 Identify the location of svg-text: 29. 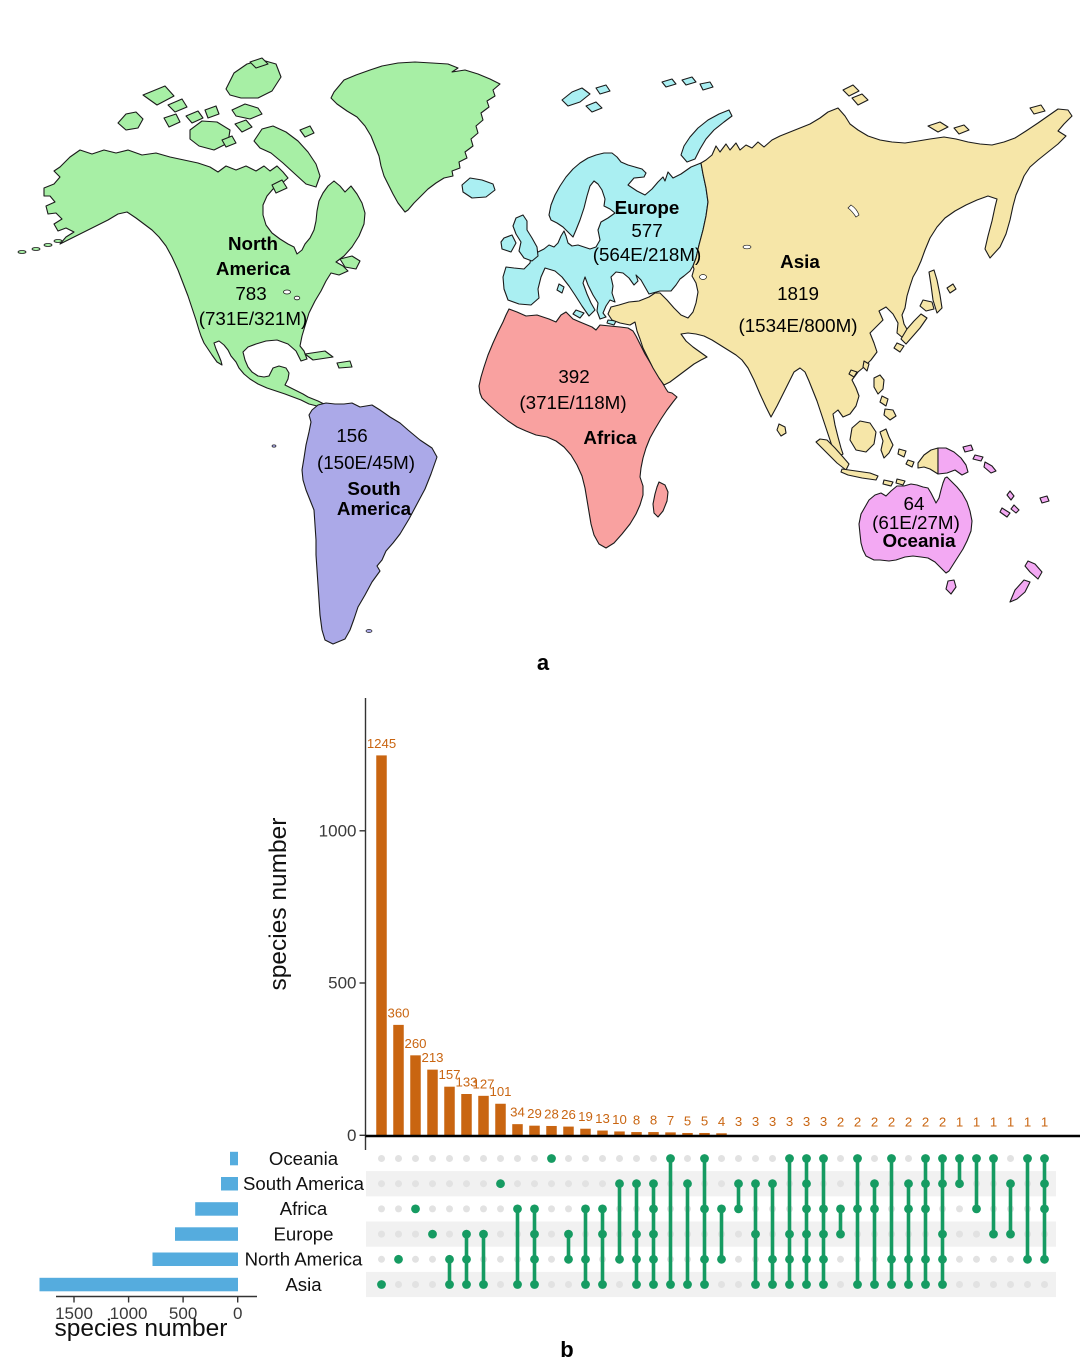
(534, 1113).